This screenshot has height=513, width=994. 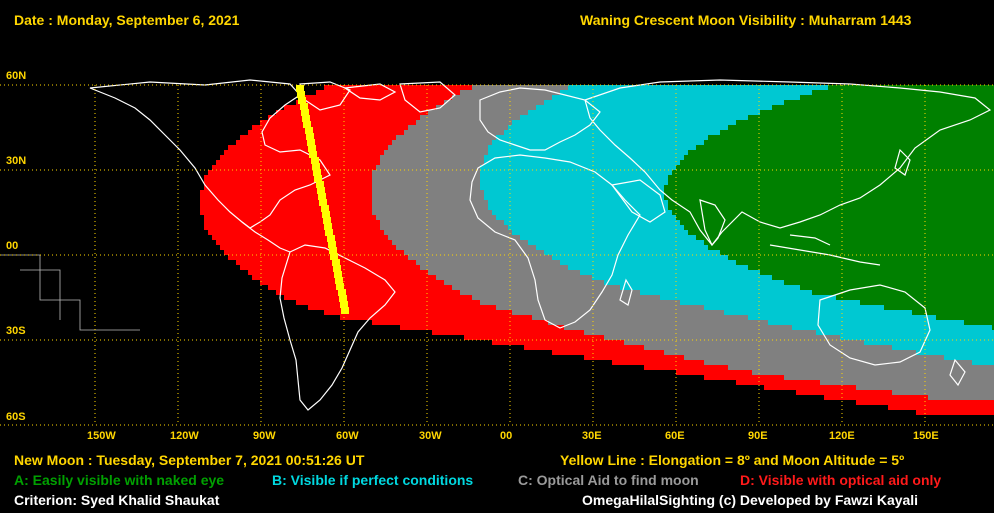 I want to click on date-label: Date : Monday, September 6, 2021, so click(x=127, y=20).